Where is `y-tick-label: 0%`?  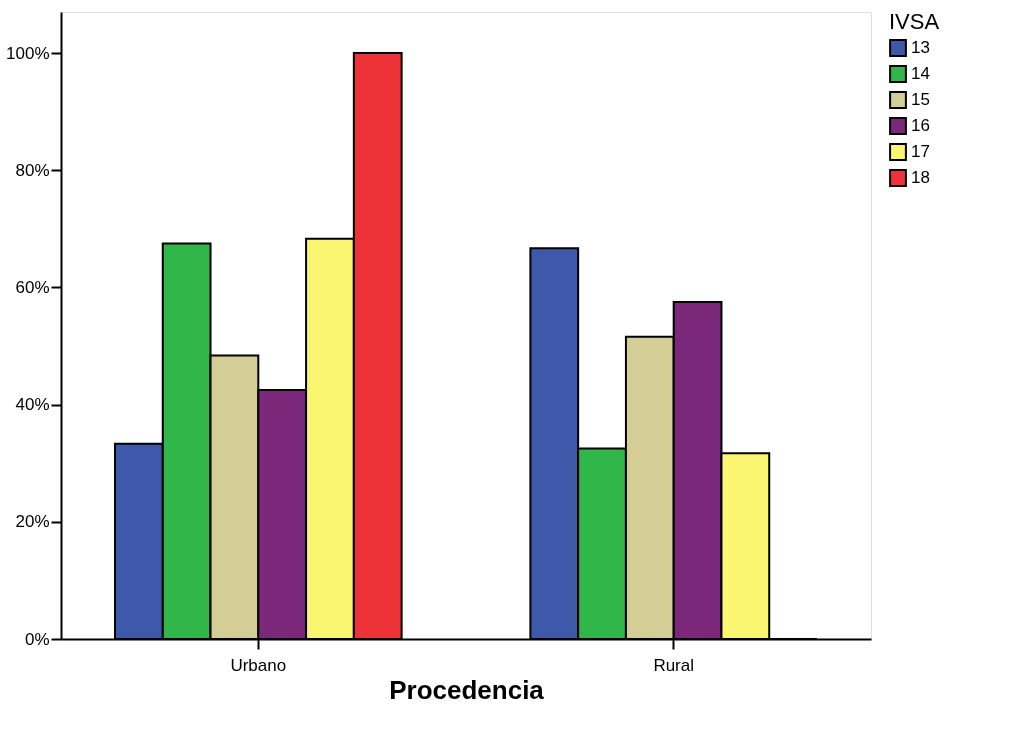
y-tick-label: 0% is located at coordinates (37, 639).